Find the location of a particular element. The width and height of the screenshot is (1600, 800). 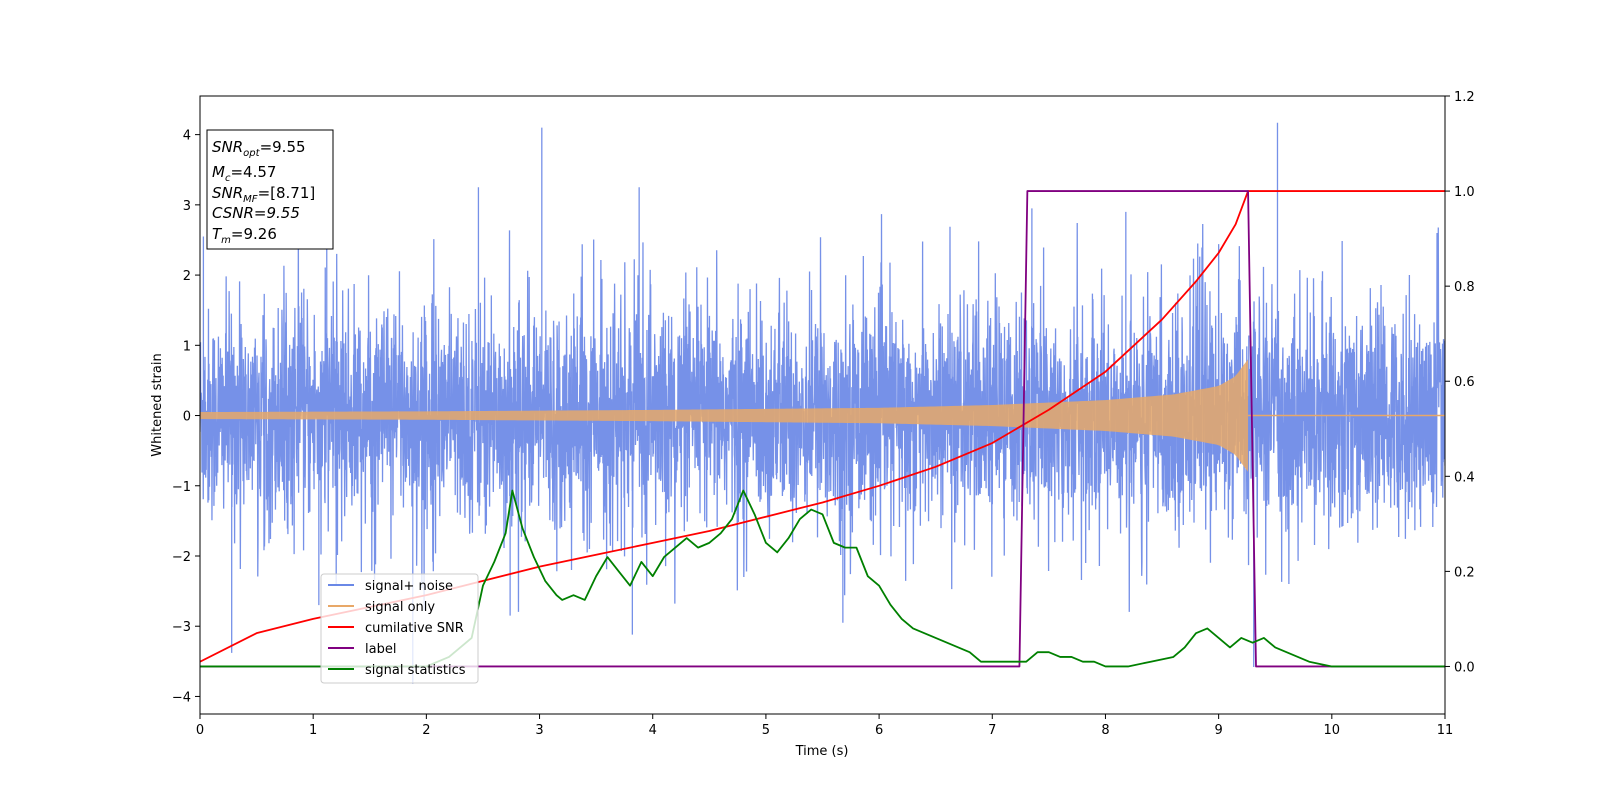

y-tick-label-2: −2 is located at coordinates (181, 557).